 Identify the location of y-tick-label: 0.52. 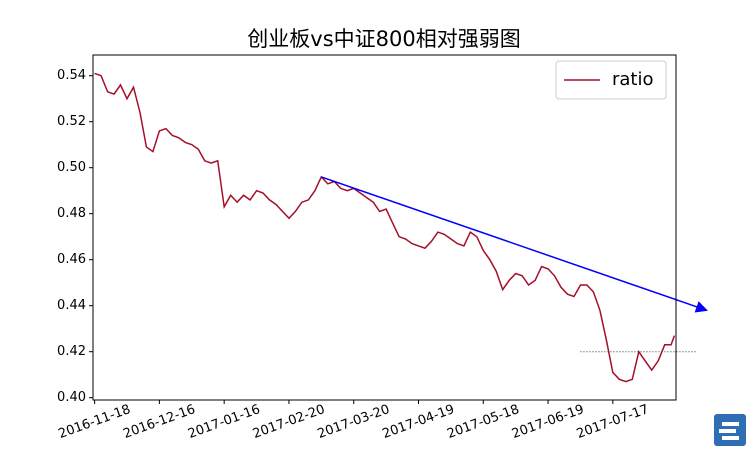
(71, 121).